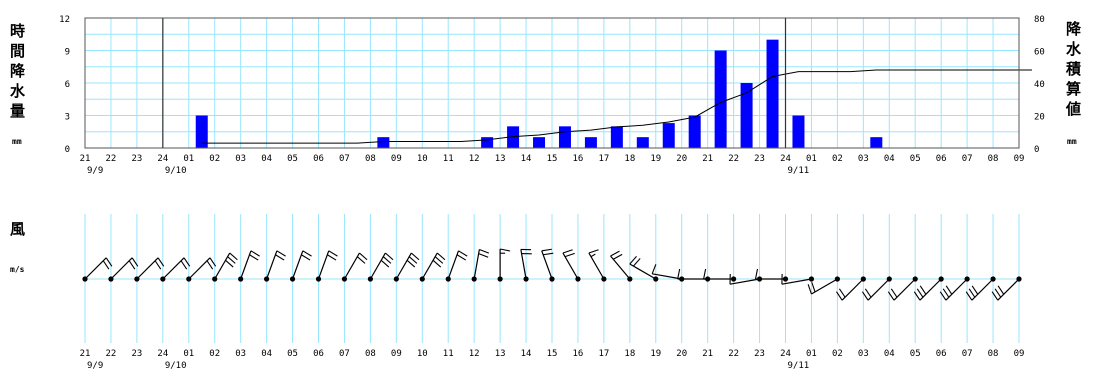 The height and width of the screenshot is (378, 1094). What do you see at coordinates (1073, 69) in the screenshot?
I see `right-axis-label-char: 積` at bounding box center [1073, 69].